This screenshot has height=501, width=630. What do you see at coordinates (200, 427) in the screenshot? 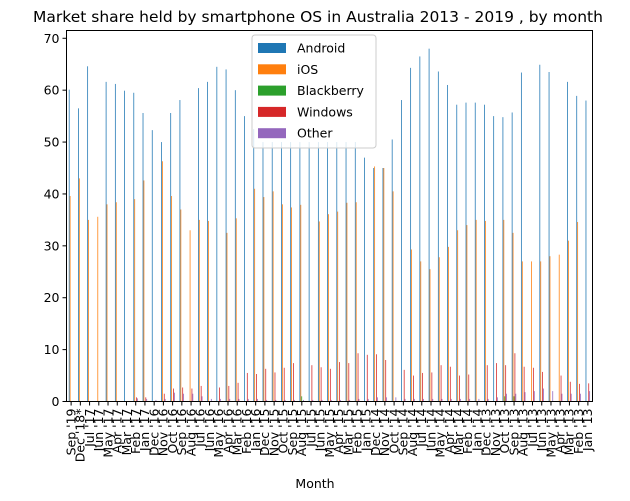
I see `x-tick-label: Jul '16` at bounding box center [200, 427].